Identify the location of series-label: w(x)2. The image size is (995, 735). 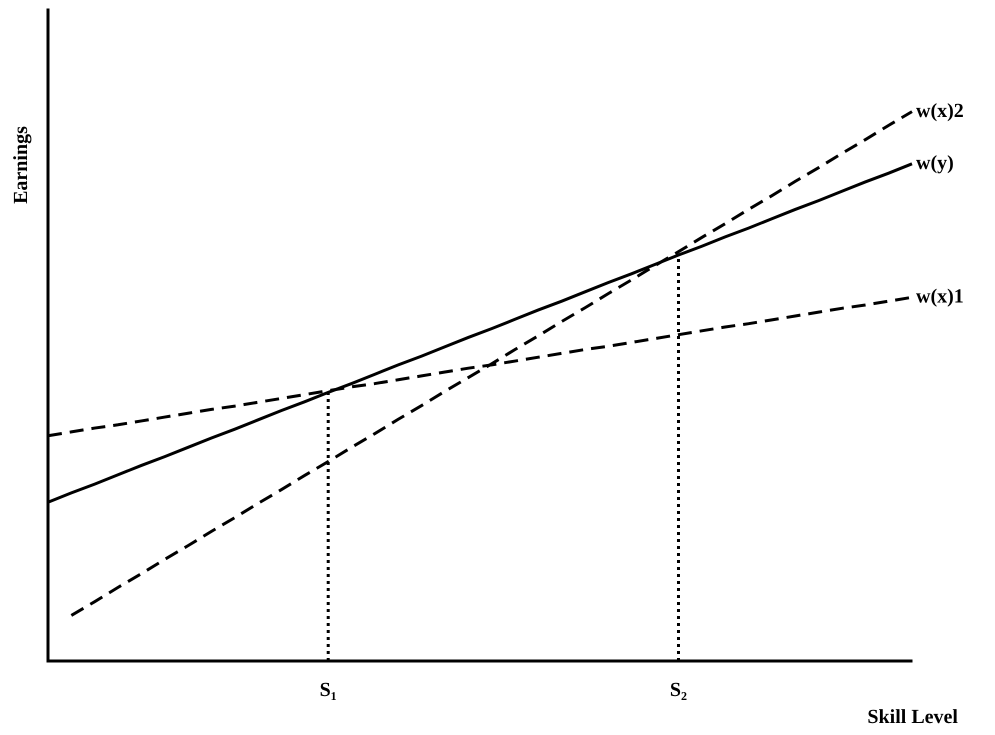
(940, 111).